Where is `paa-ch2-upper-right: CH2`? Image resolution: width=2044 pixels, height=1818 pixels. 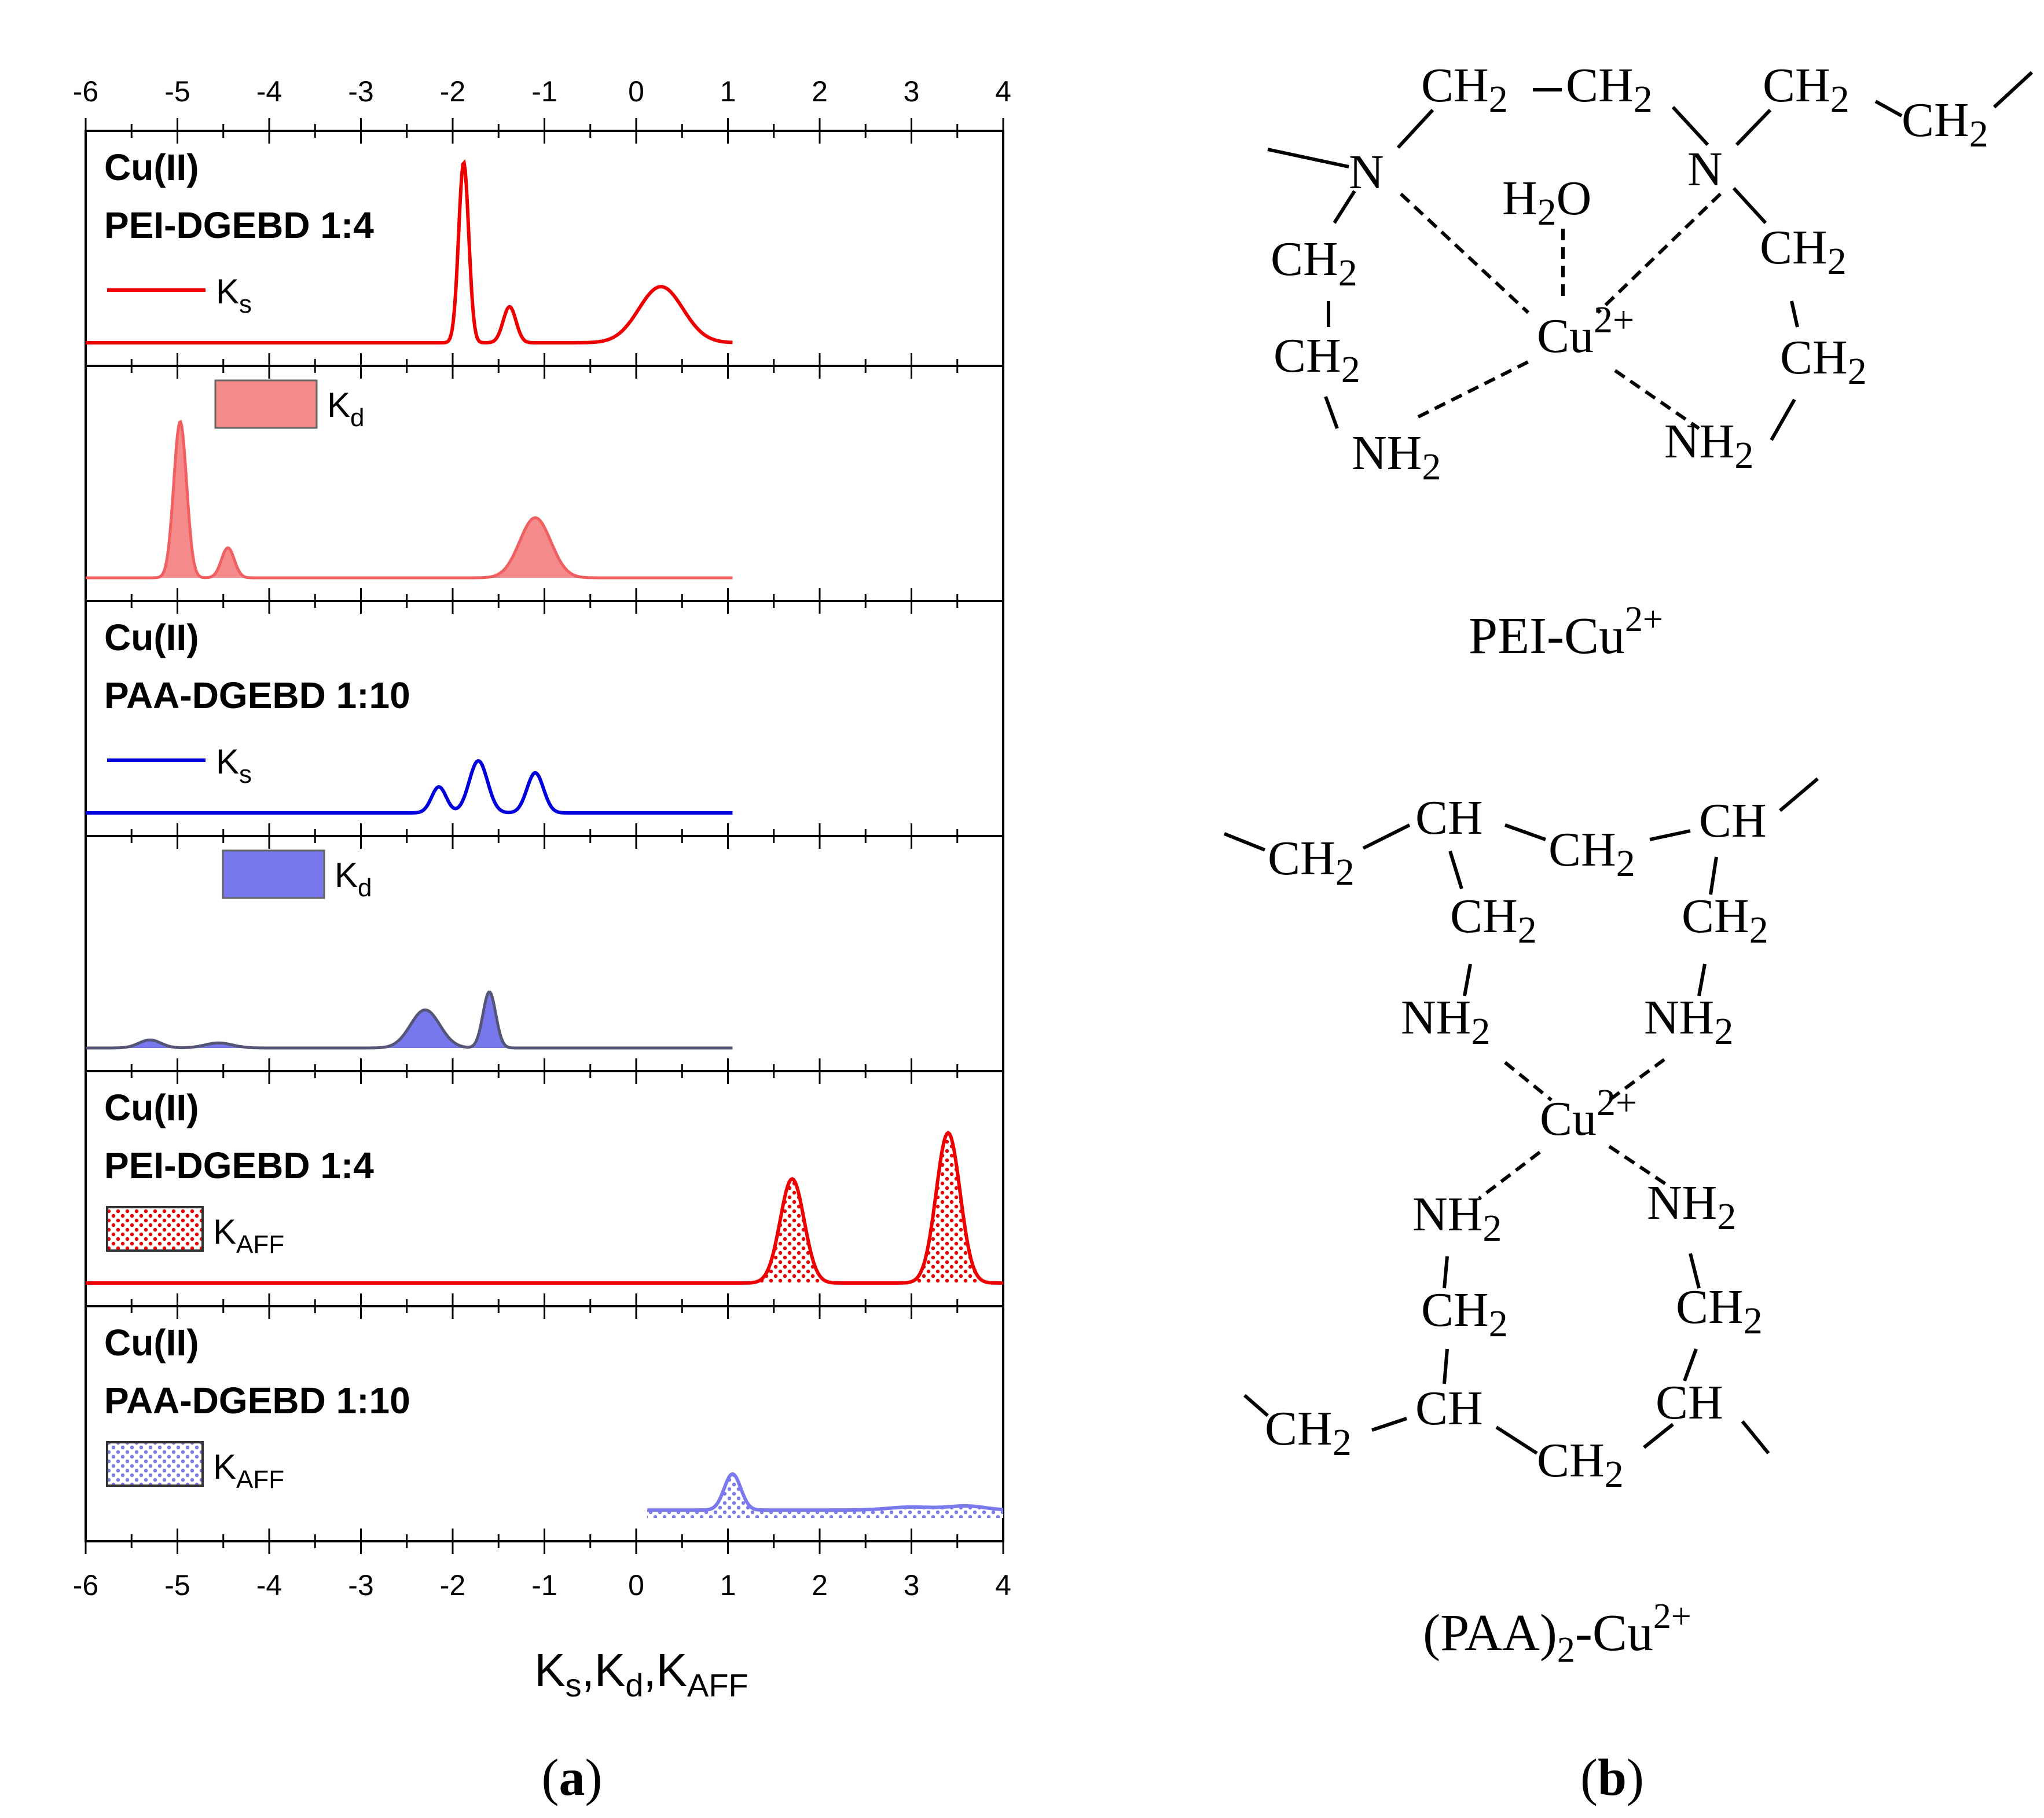
paa-ch2-upper-right: CH2 is located at coordinates (1725, 920).